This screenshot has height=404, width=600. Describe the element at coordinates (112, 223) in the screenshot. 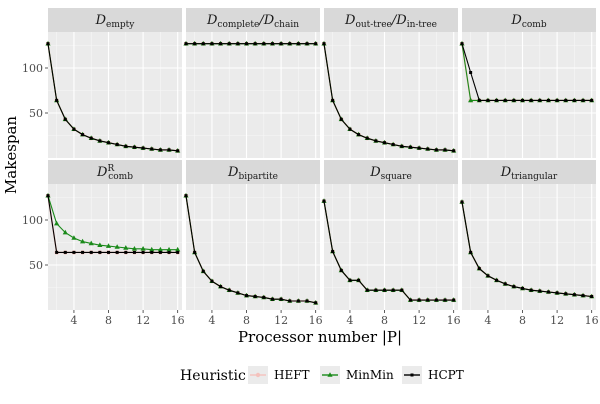

I see `series-line-minmin` at that location.